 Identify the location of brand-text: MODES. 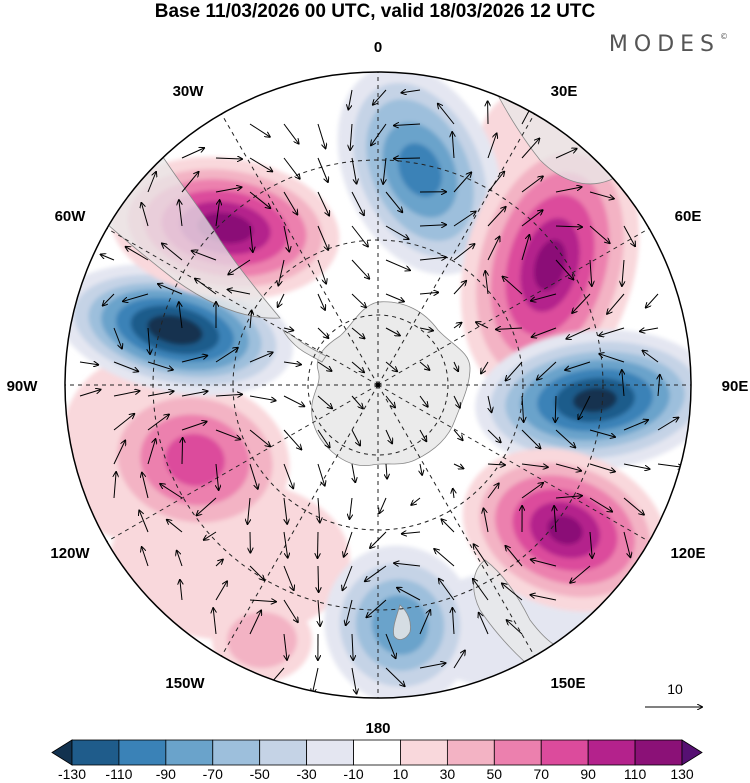
(664, 44).